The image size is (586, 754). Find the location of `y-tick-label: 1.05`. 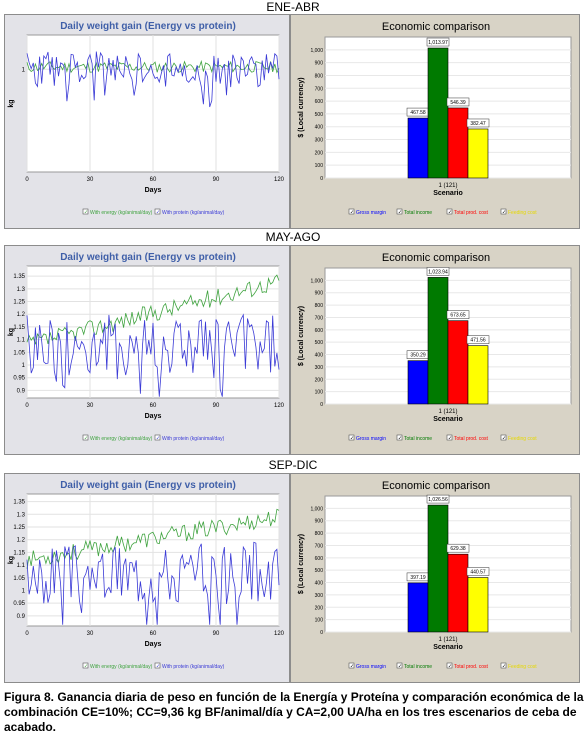

y-tick-label: 1.05 is located at coordinates (19, 579).